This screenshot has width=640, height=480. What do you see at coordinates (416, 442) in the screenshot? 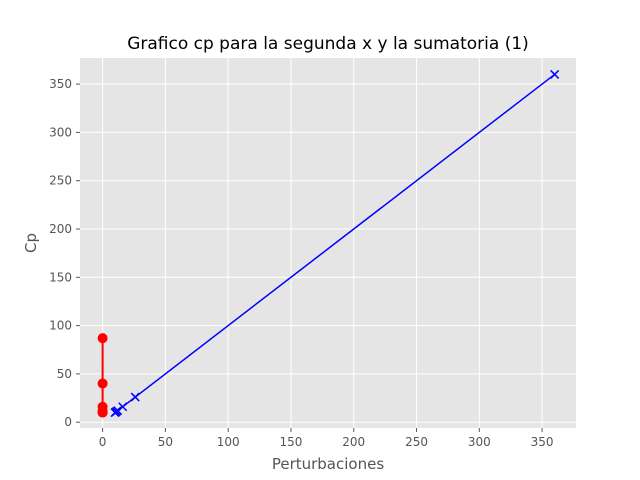
I see `x-tick-label: 250` at bounding box center [416, 442].